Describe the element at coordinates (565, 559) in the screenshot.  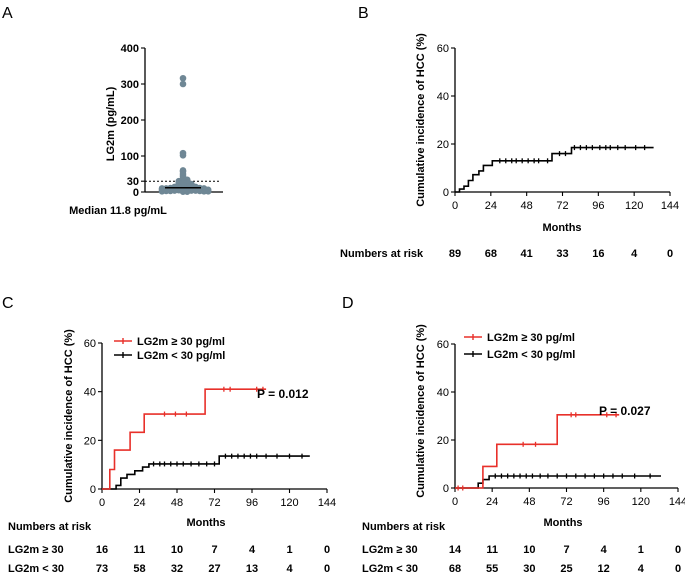
I see `panel-d-risk-table: 14 11 10 7 4 1 068 55 30 25 12 4 0` at that location.